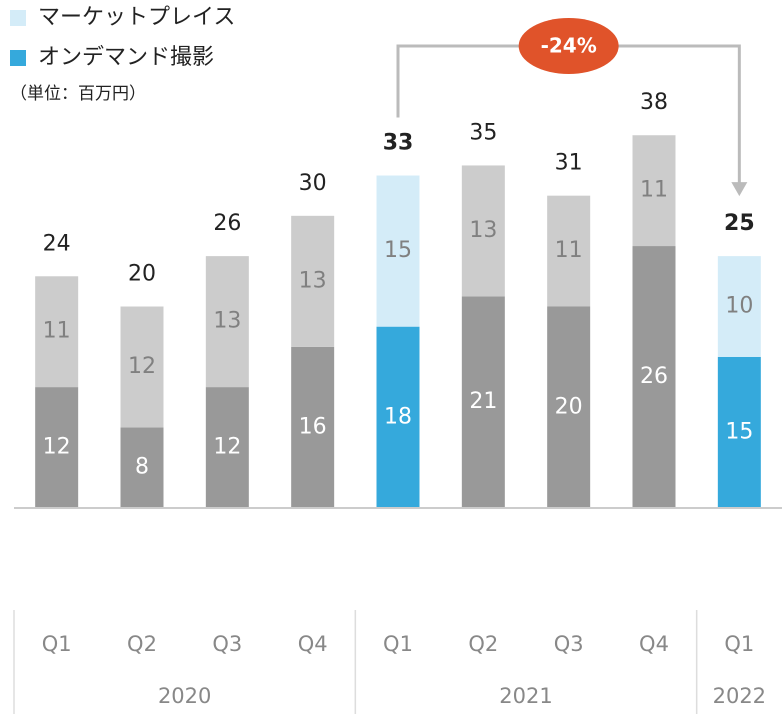 The height and width of the screenshot is (714, 782). I want to click on segment-label: 21, so click(483, 401).